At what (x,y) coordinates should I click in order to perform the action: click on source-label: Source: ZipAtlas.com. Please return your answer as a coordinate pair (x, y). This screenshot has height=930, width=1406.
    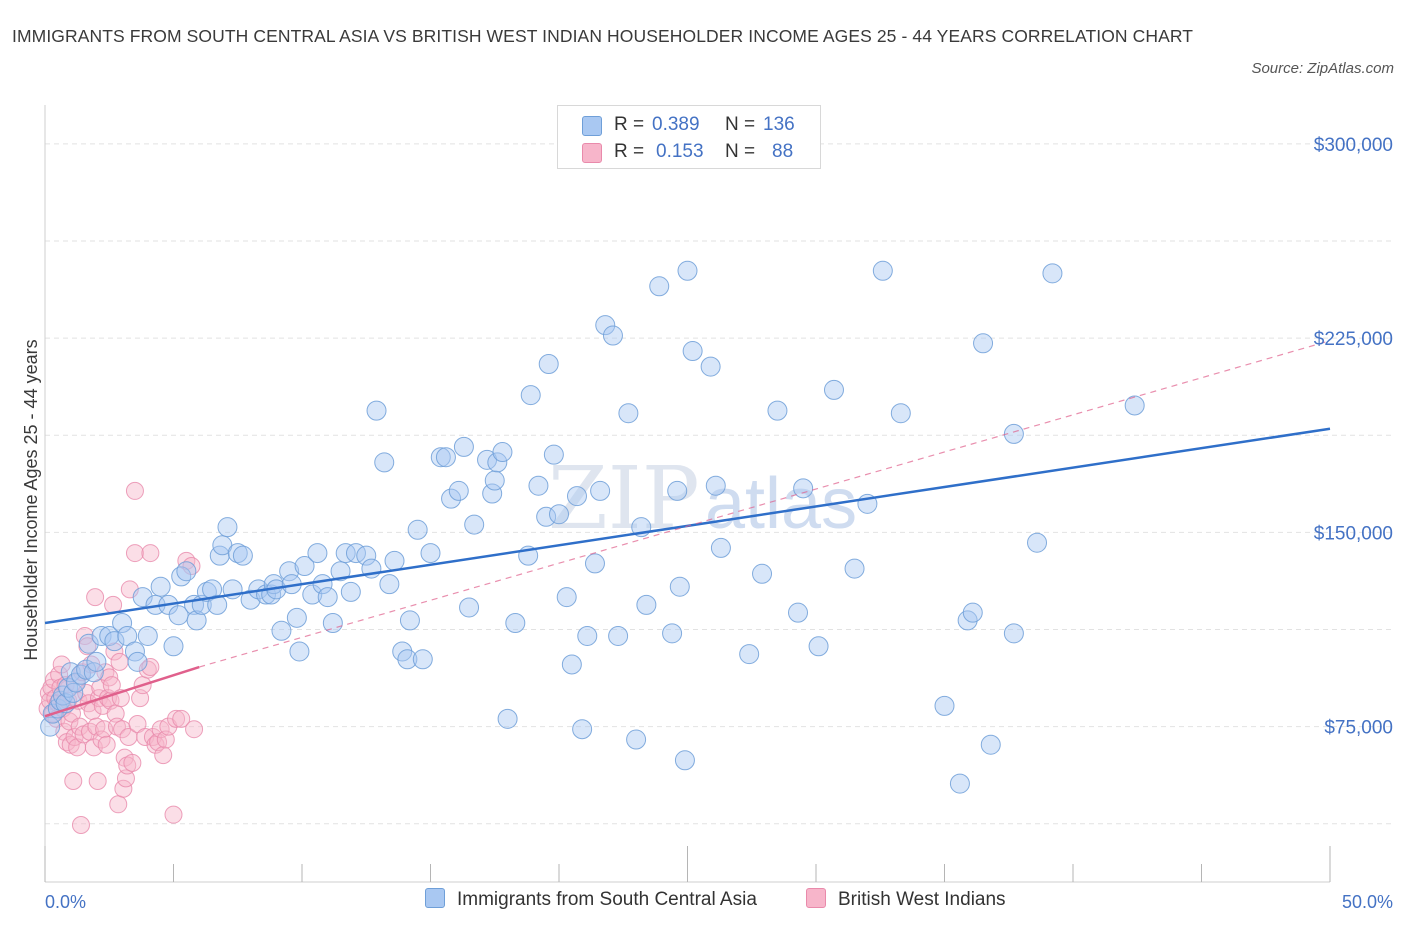
    Looking at the image, I should click on (1322, 68).